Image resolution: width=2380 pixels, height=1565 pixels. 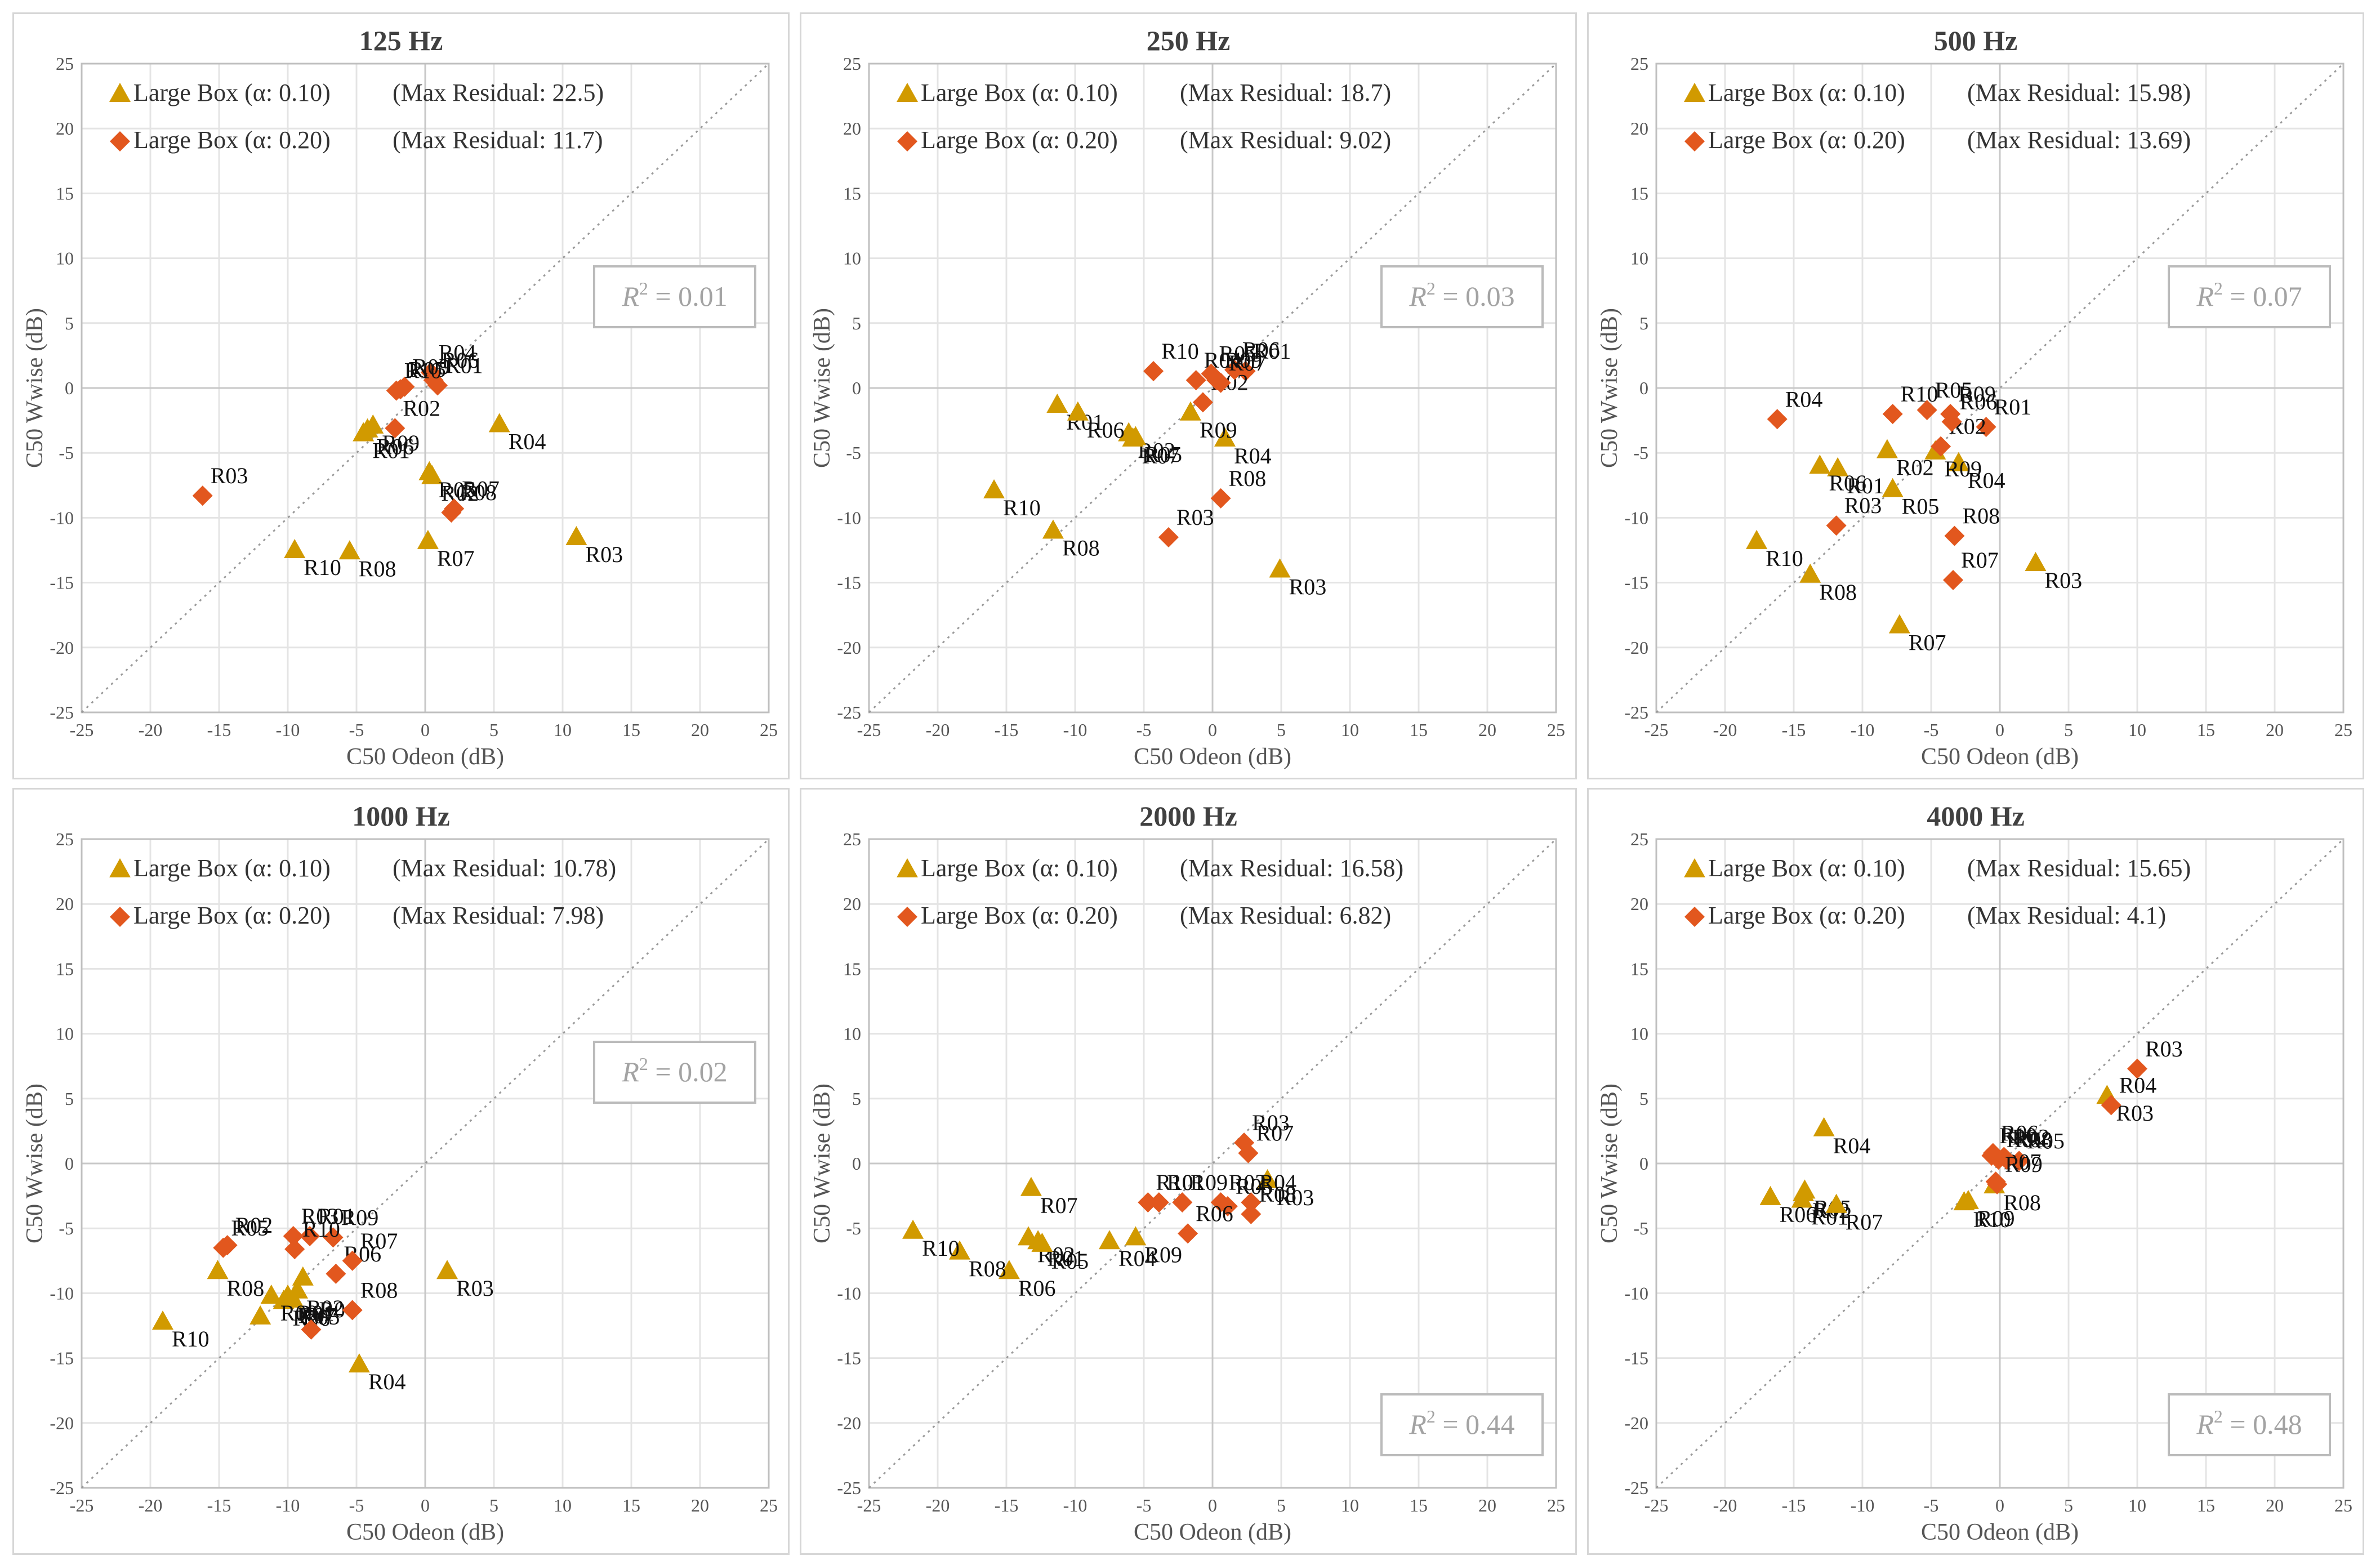 What do you see at coordinates (1037, 1288) in the screenshot?
I see `point-label: R06` at bounding box center [1037, 1288].